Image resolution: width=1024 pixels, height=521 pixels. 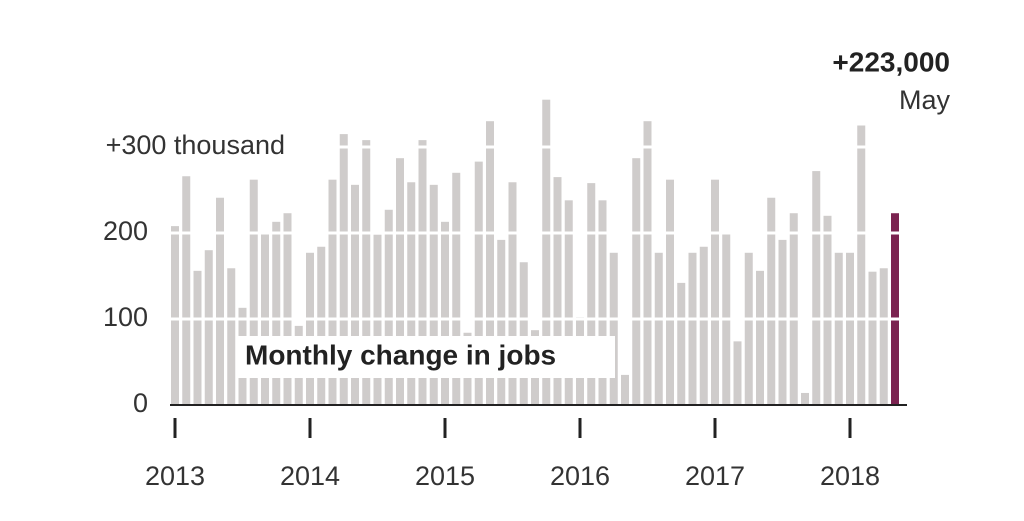 I want to click on x-tick-label: 2015, so click(x=445, y=476).